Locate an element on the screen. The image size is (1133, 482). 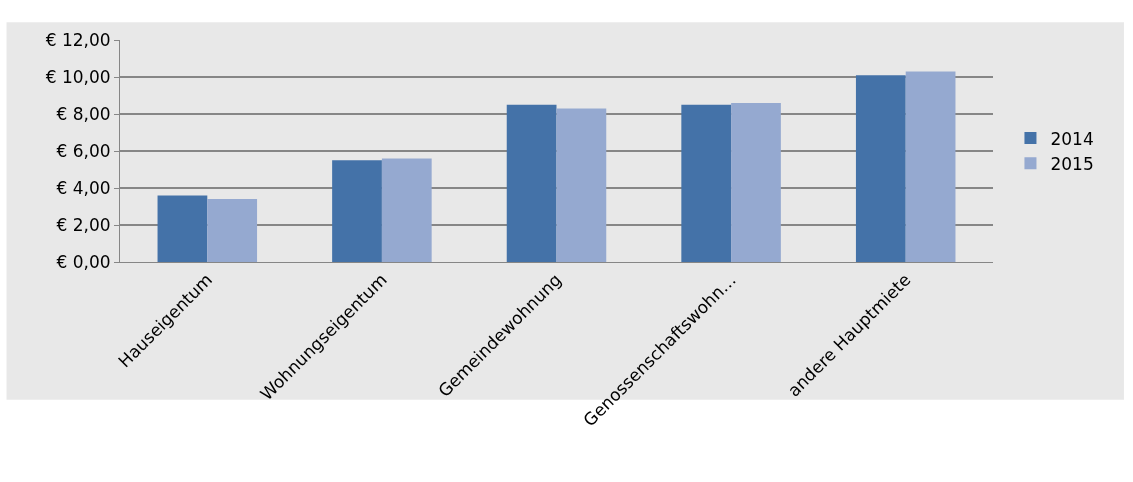
y-tick-label: € 12,00 is located at coordinates (78, 39).